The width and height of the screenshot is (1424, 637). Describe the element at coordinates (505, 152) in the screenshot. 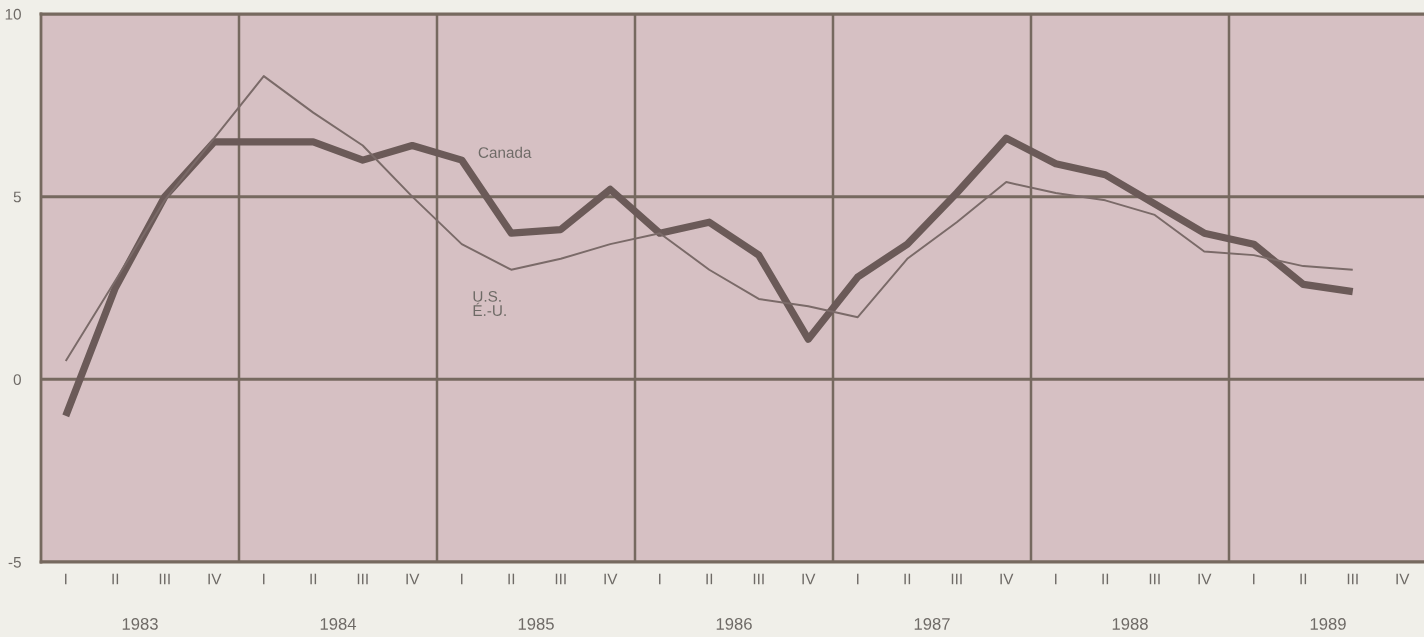

I see `series-label: Canada` at that location.